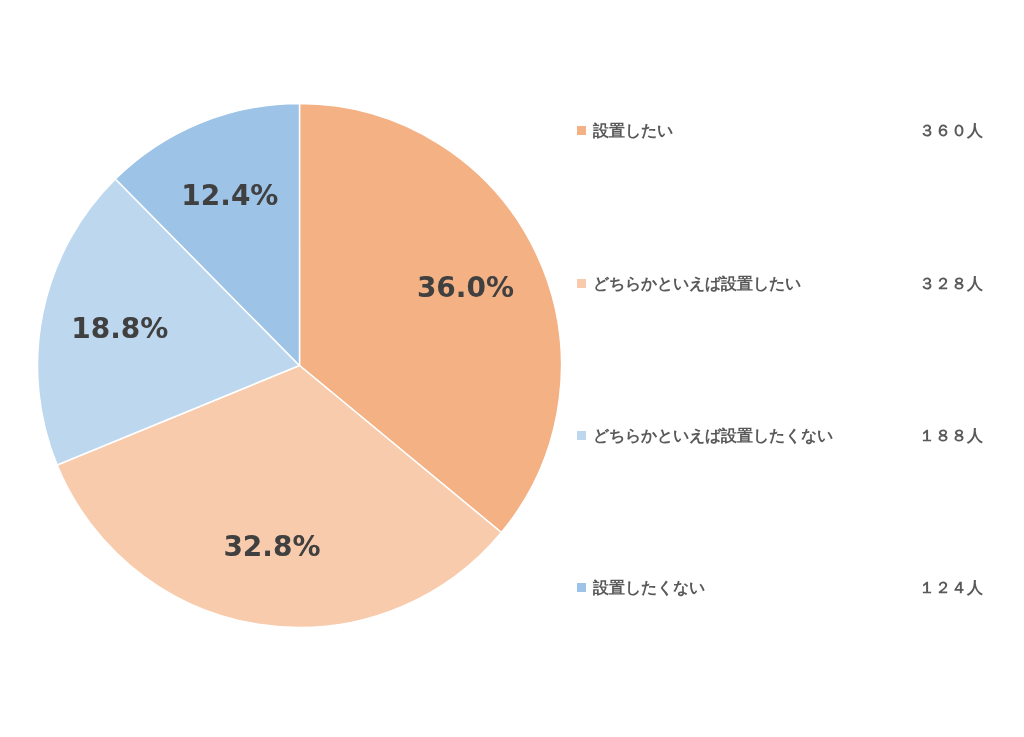  Describe the element at coordinates (120, 329) in the screenshot. I see `data-label: 18.8%` at that location.